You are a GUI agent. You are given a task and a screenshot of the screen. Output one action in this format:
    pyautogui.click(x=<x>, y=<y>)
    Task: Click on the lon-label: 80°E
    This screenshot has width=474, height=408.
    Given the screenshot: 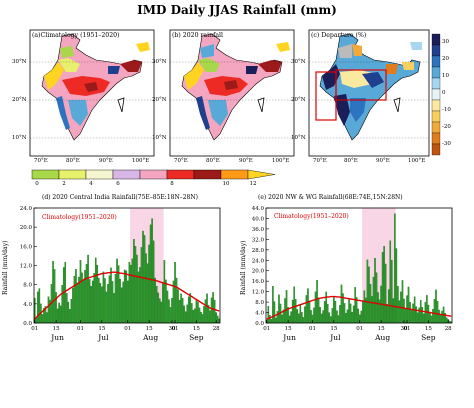 What is the action you would take?
    pyautogui.click(x=73, y=161)
    